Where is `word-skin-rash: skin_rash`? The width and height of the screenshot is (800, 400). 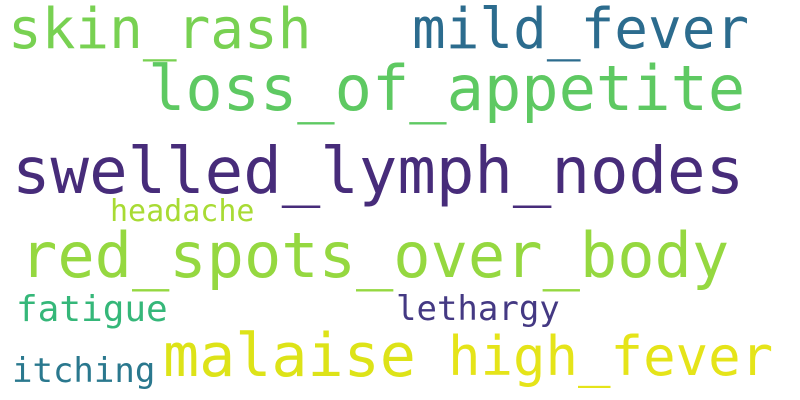
word-skin-rash: skin_rash is located at coordinates (160, 31).